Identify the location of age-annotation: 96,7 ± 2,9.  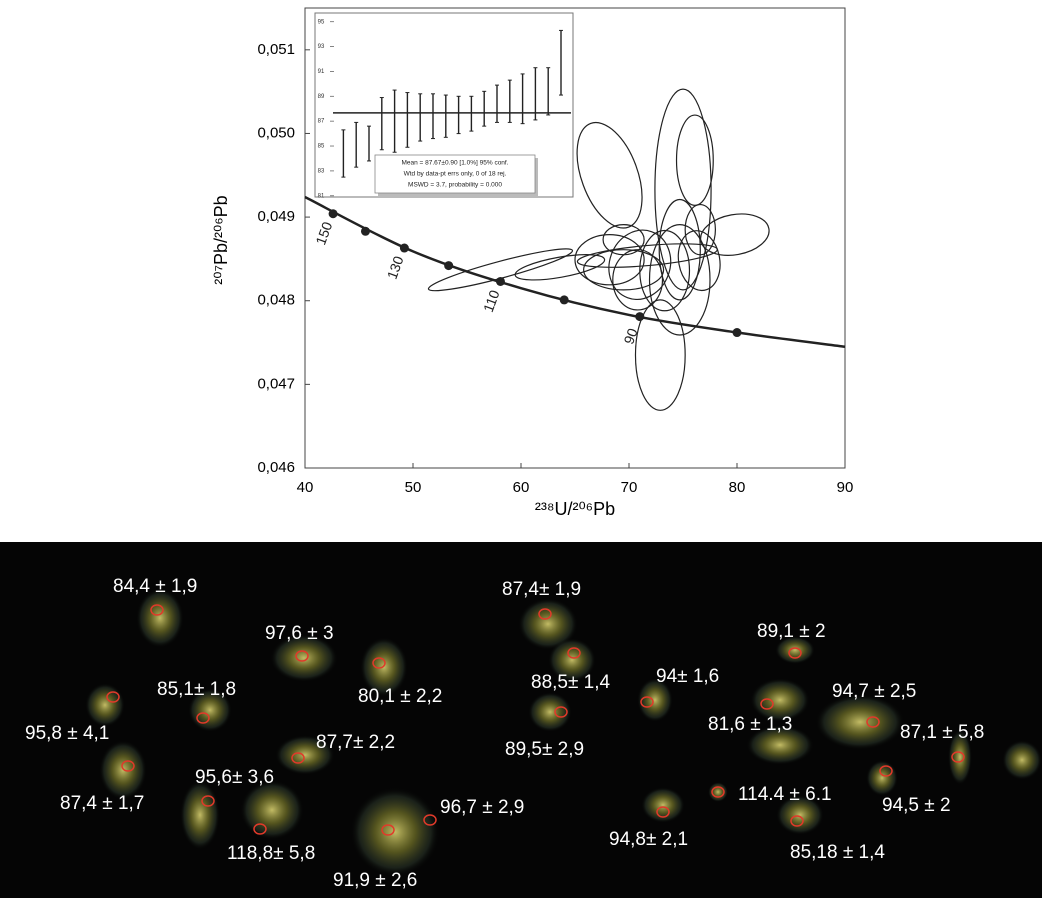
(482, 807).